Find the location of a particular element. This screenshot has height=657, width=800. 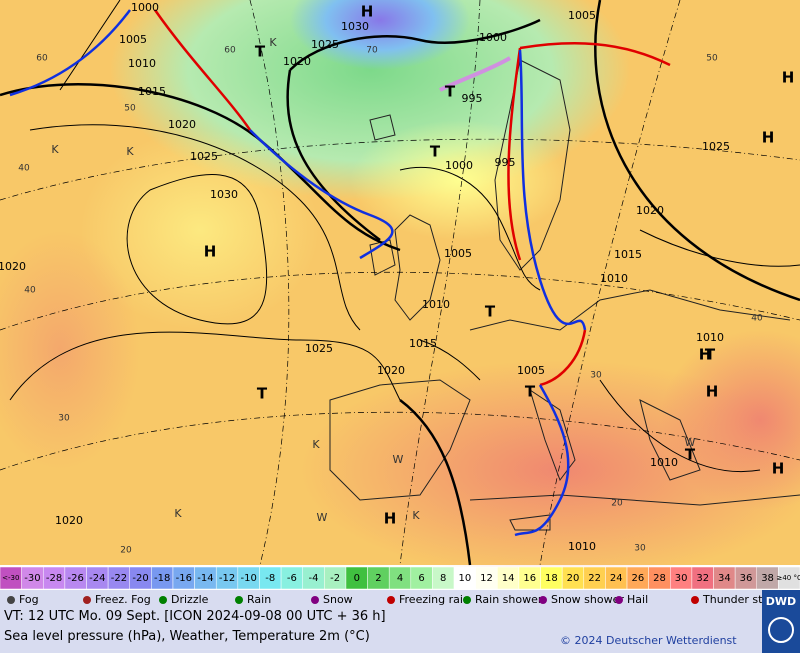

scale-label: -14 is located at coordinates (205, 578).